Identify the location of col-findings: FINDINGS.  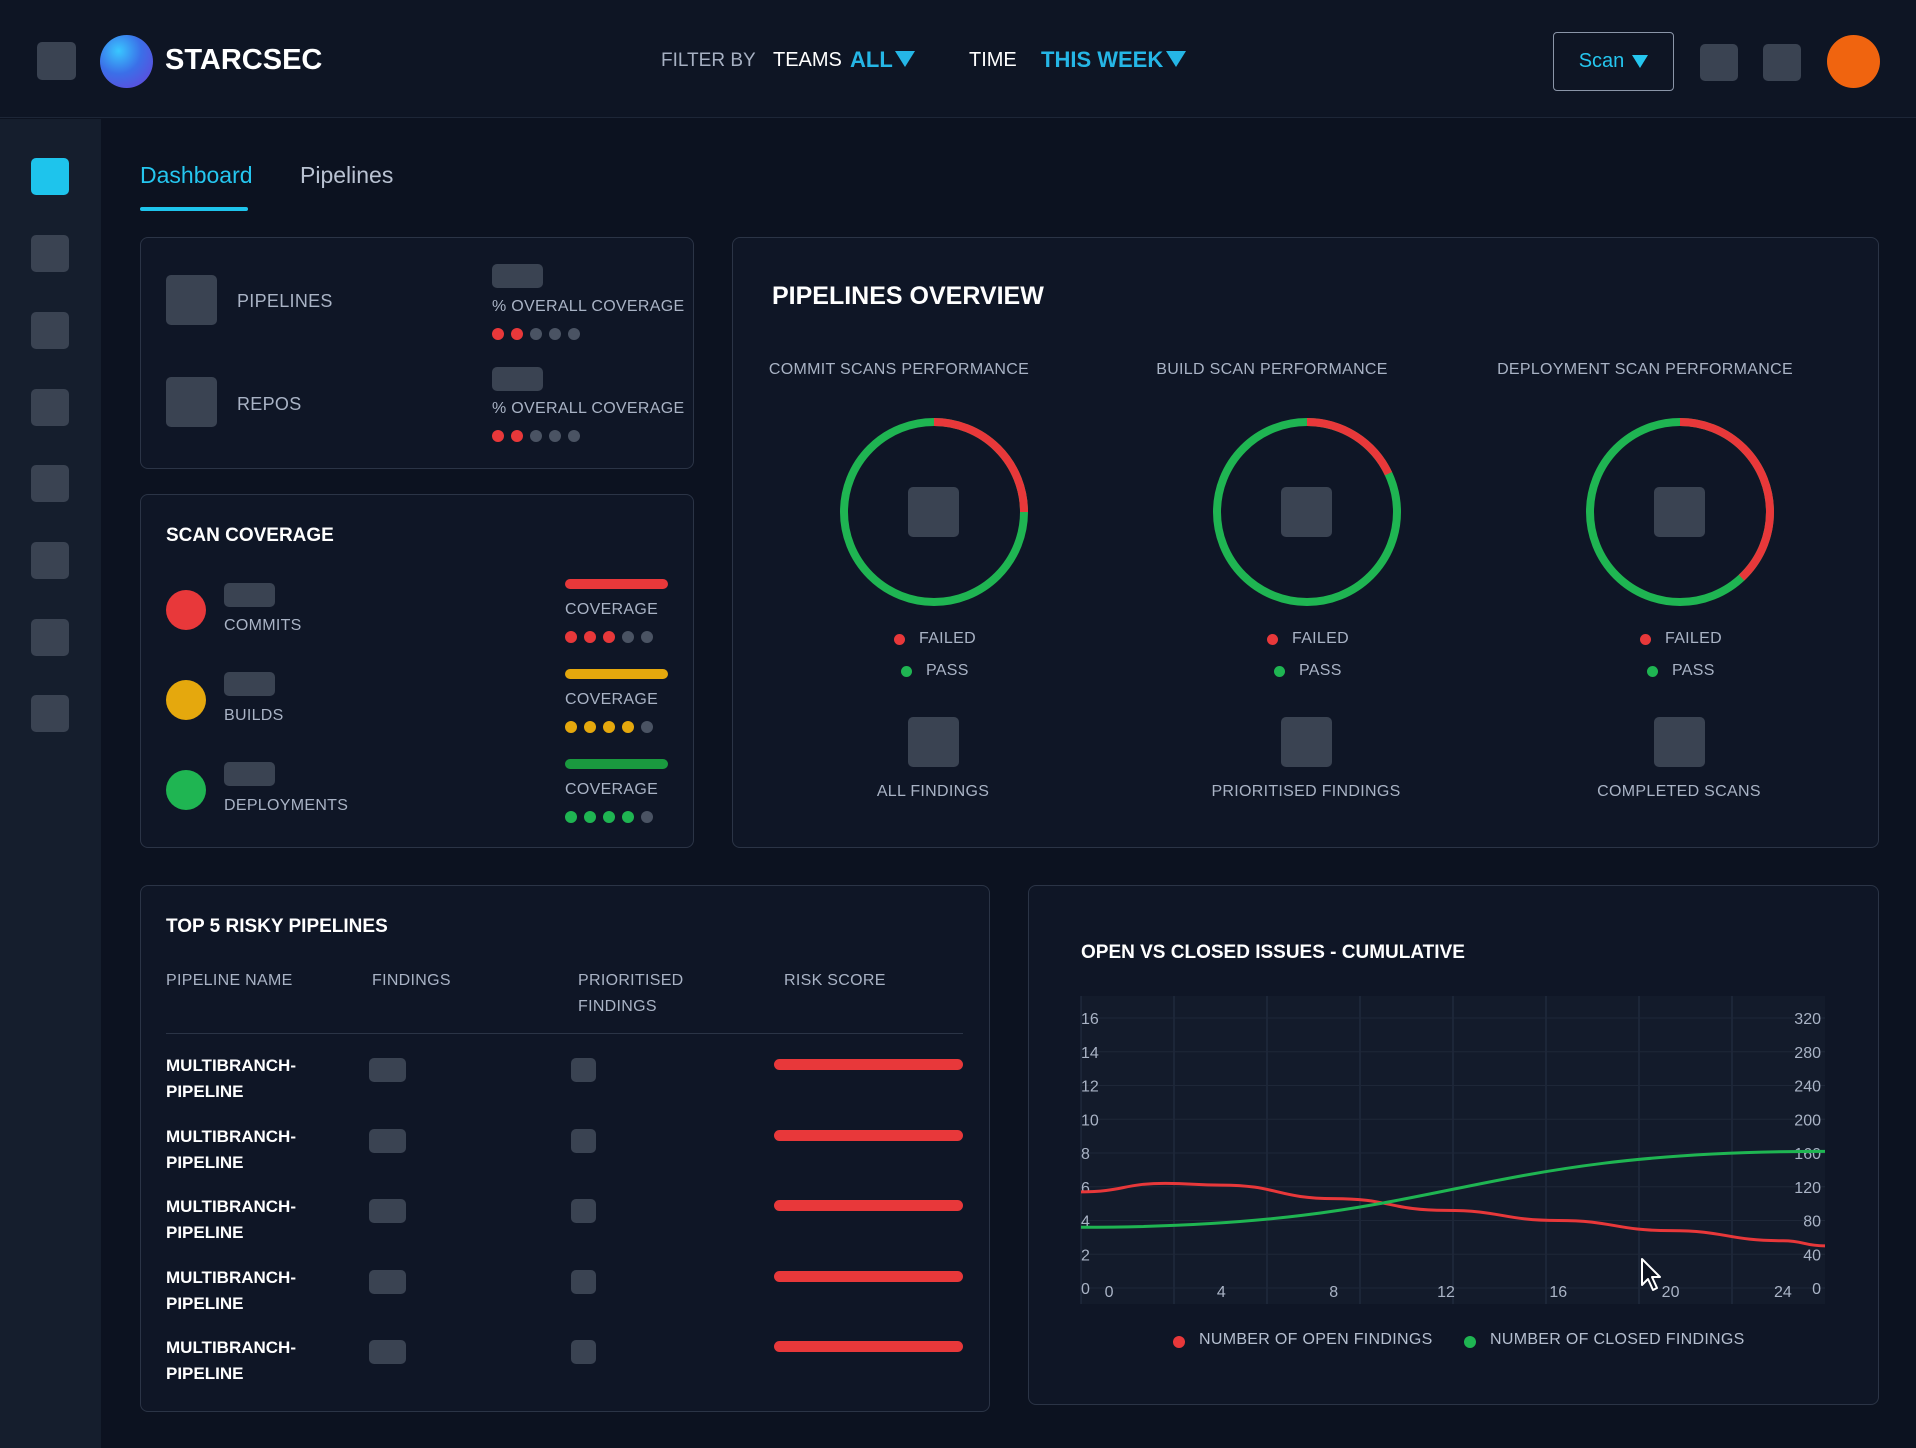
(411, 980).